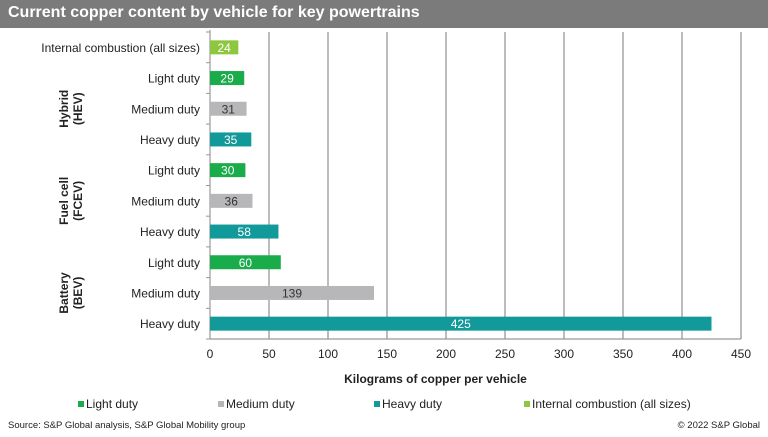 This screenshot has height=437, width=768. I want to click on bar-value-label: 36, so click(232, 201).